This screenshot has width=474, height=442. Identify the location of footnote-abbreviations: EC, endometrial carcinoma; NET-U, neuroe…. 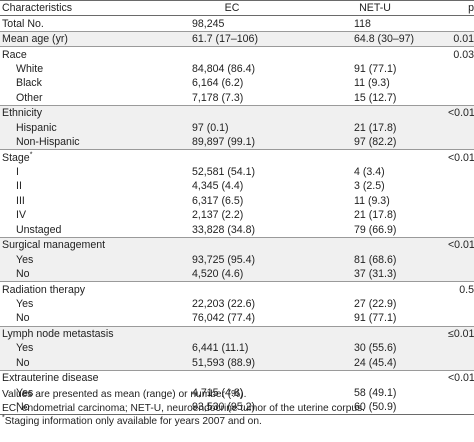
(183, 408).